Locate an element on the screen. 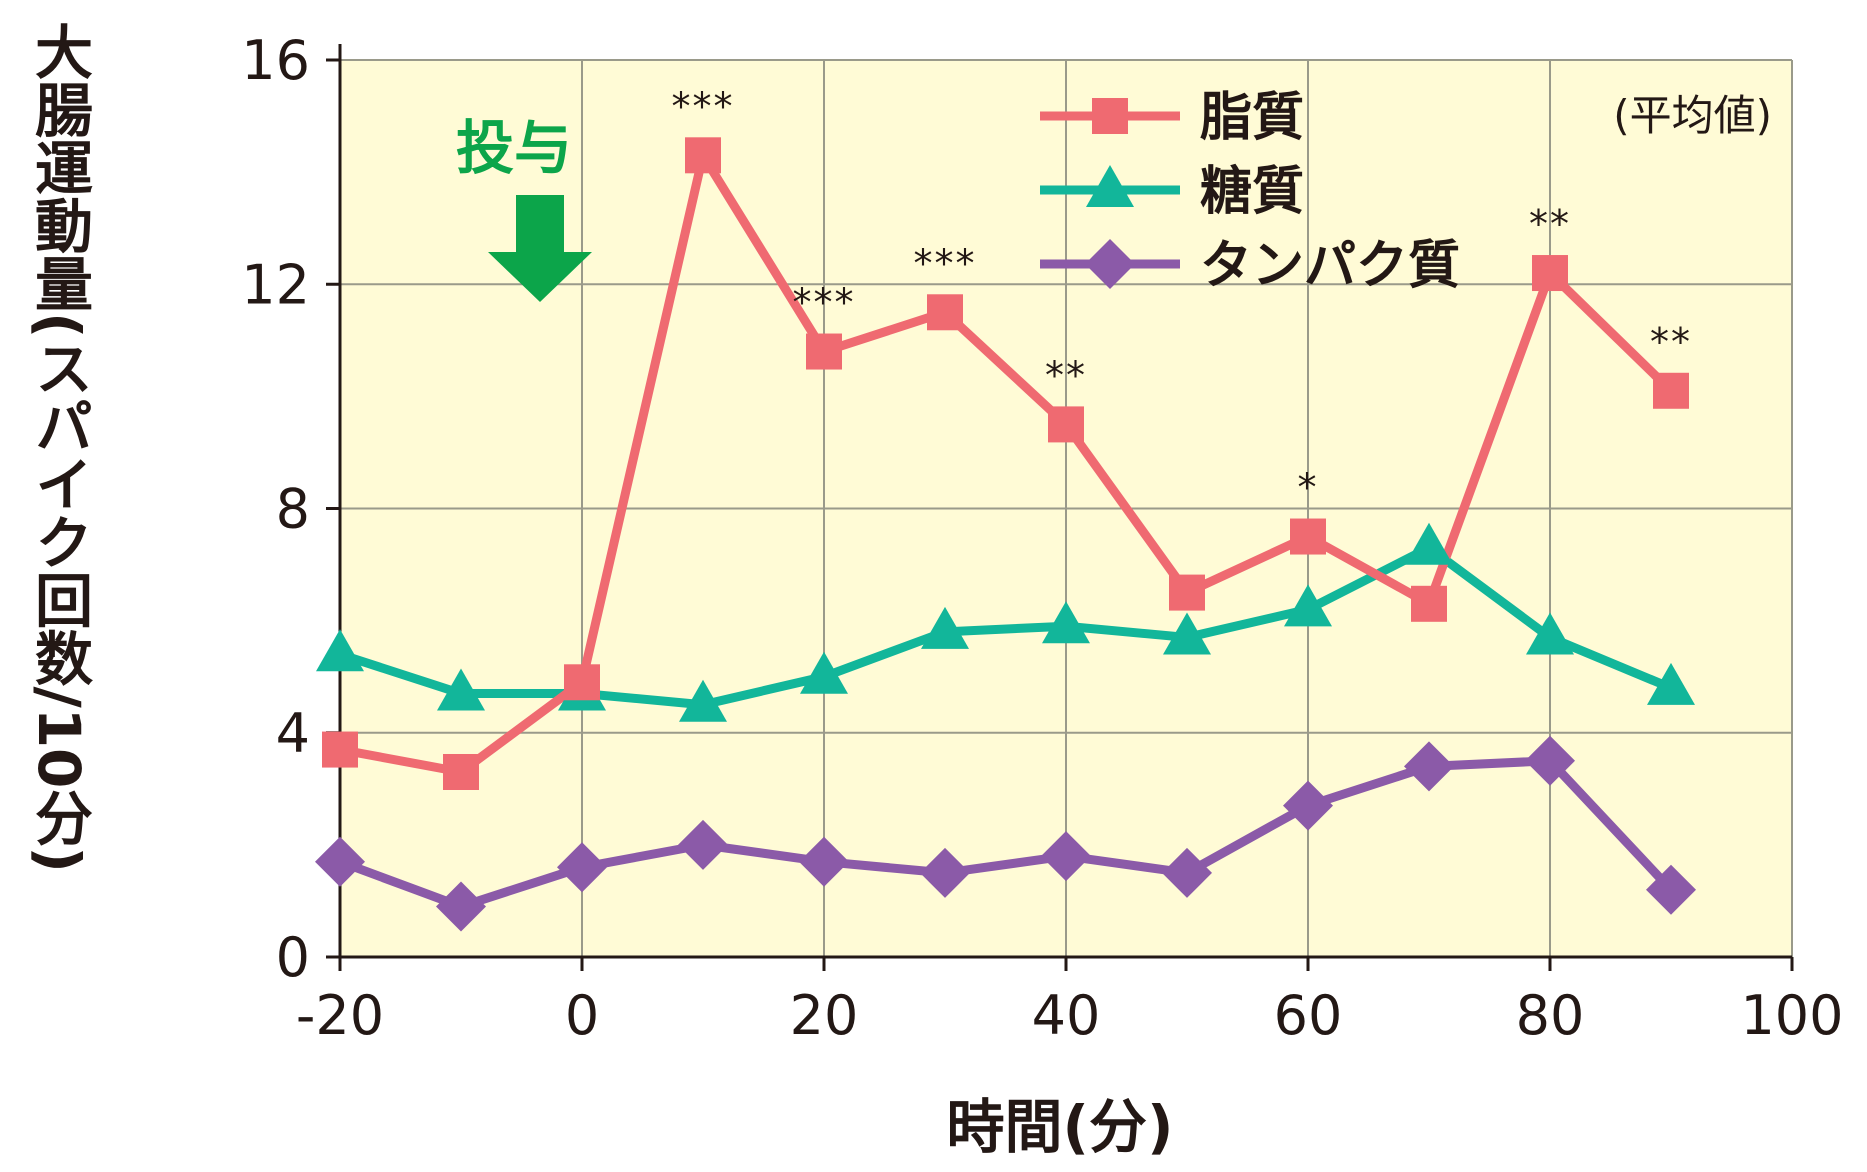 This screenshot has height=1172, width=1867. y-tick-label: 8 is located at coordinates (293, 509).